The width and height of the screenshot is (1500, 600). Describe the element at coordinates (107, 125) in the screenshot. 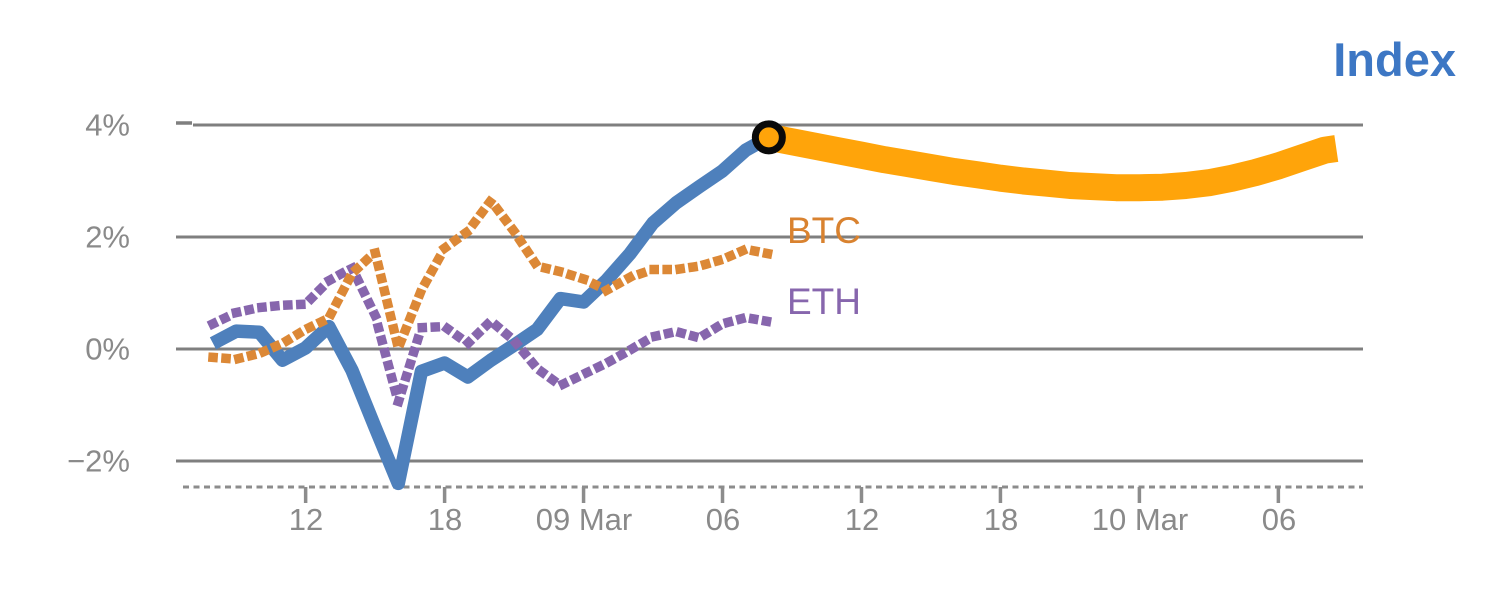

I see `y-axis-label-4pct: 4%` at that location.